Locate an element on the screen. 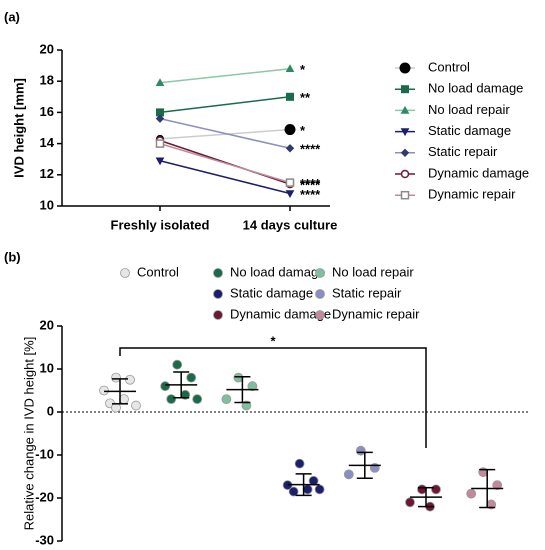 Image resolution: width=545 pixels, height=550 pixels. y-axis-label: Relative change in IVD height [%] is located at coordinates (28, 434).